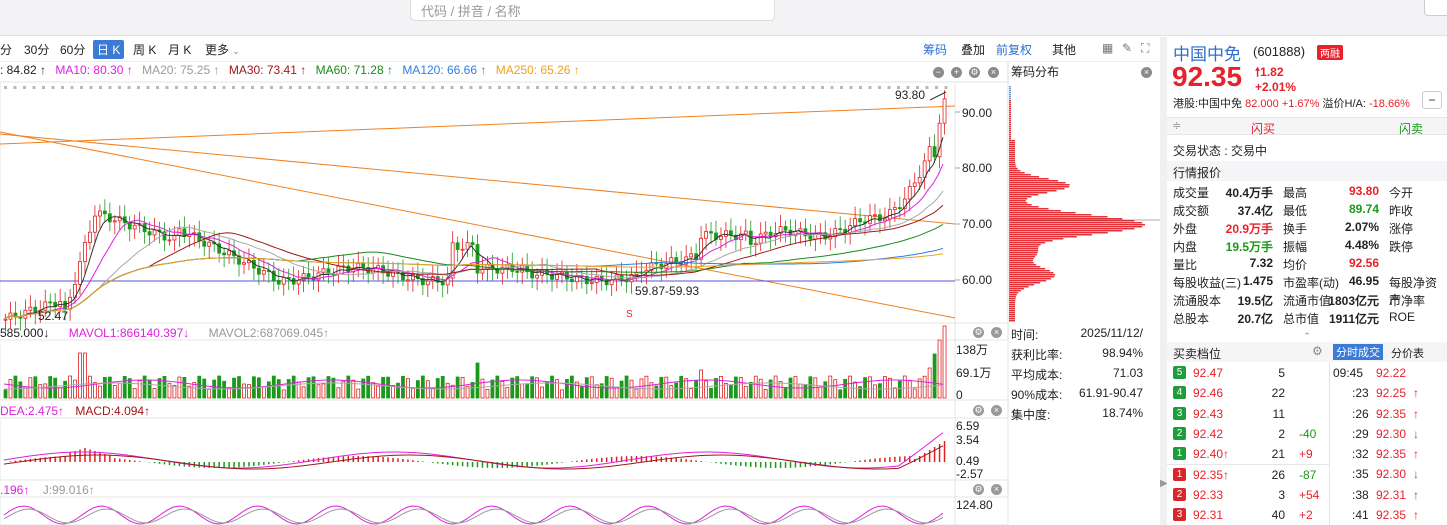 The width and height of the screenshot is (1447, 525). Describe the element at coordinates (938, 72) in the screenshot. I see `minimize-icon: −` at that location.